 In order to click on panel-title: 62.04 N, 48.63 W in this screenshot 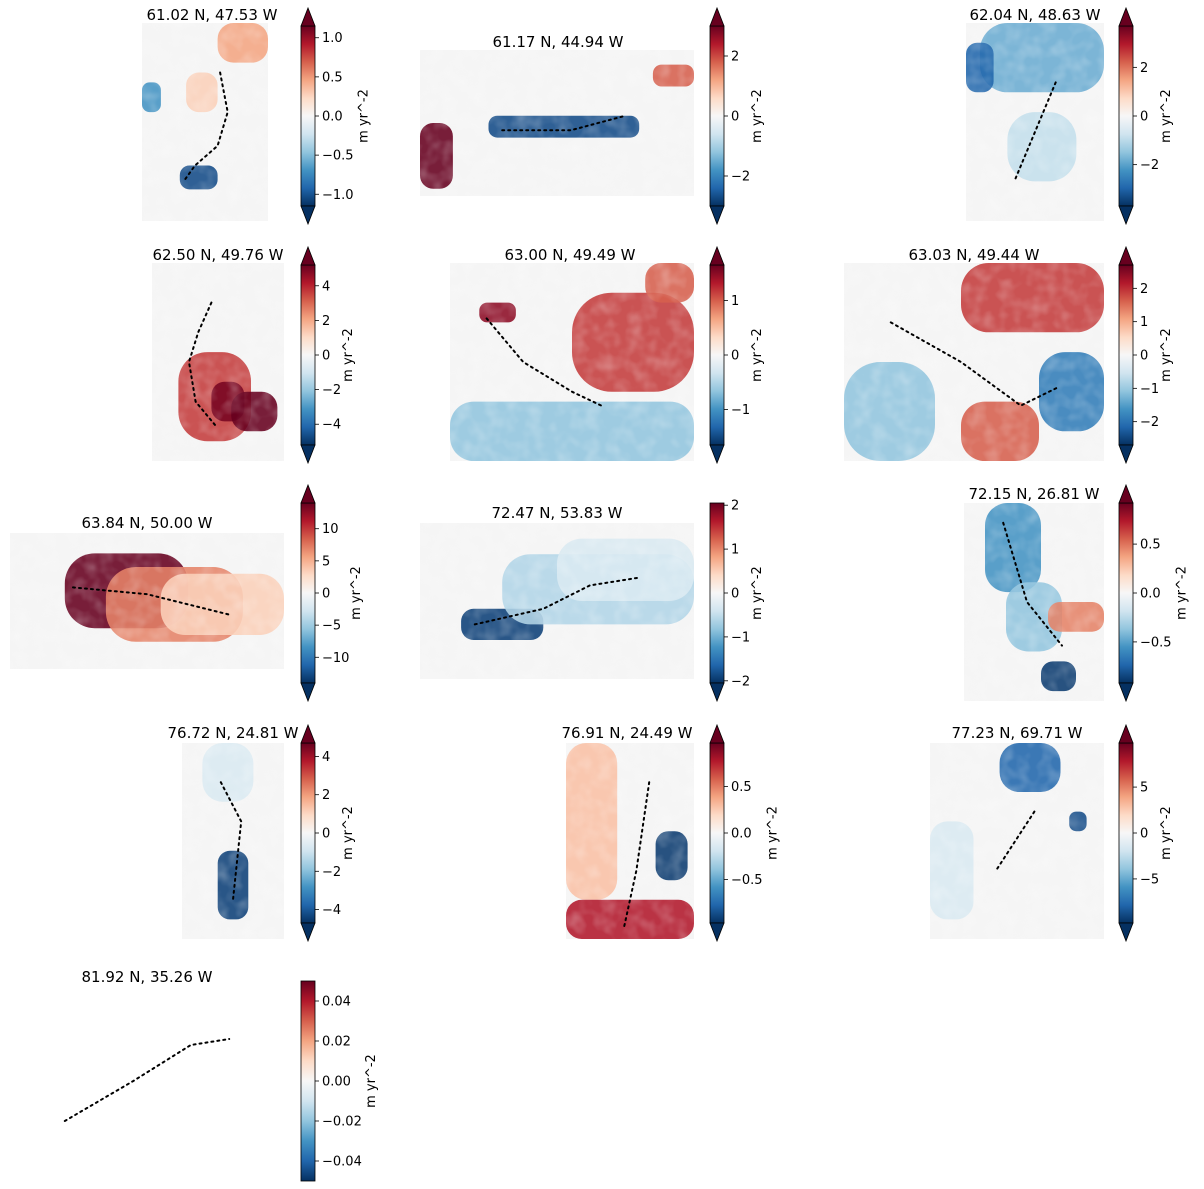, I will do `click(1034, 15)`.